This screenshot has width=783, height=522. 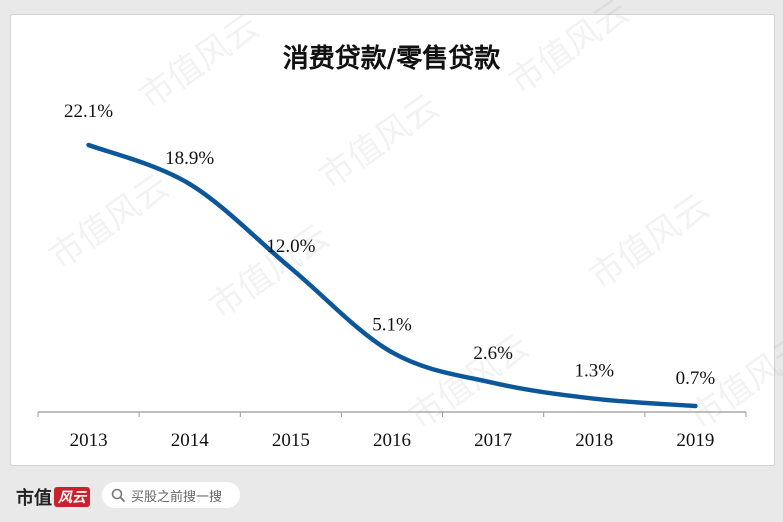 What do you see at coordinates (88, 111) in the screenshot?
I see `data-label: 22.1%` at bounding box center [88, 111].